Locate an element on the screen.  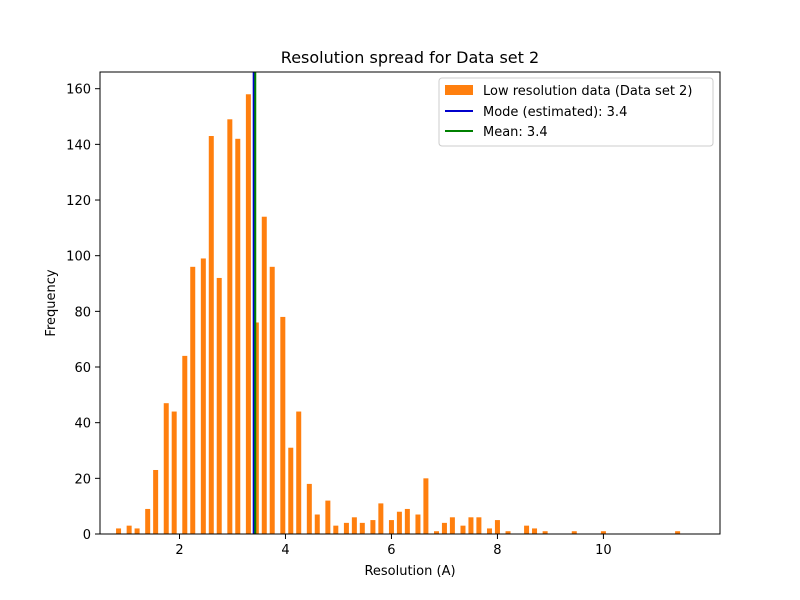
x-tick-label: 2 is located at coordinates (179, 550).